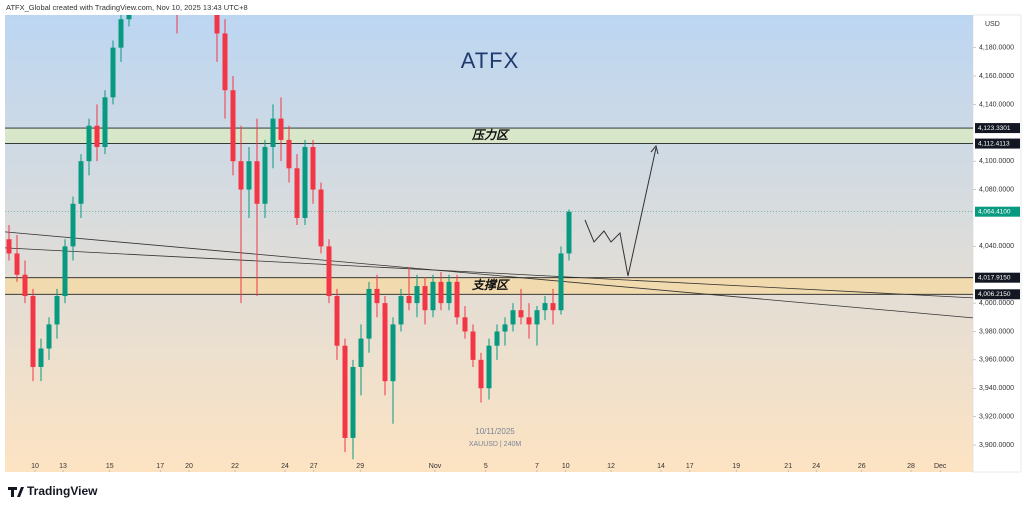 The width and height of the screenshot is (1024, 512). I want to click on logo-mark, so click(16, 492).